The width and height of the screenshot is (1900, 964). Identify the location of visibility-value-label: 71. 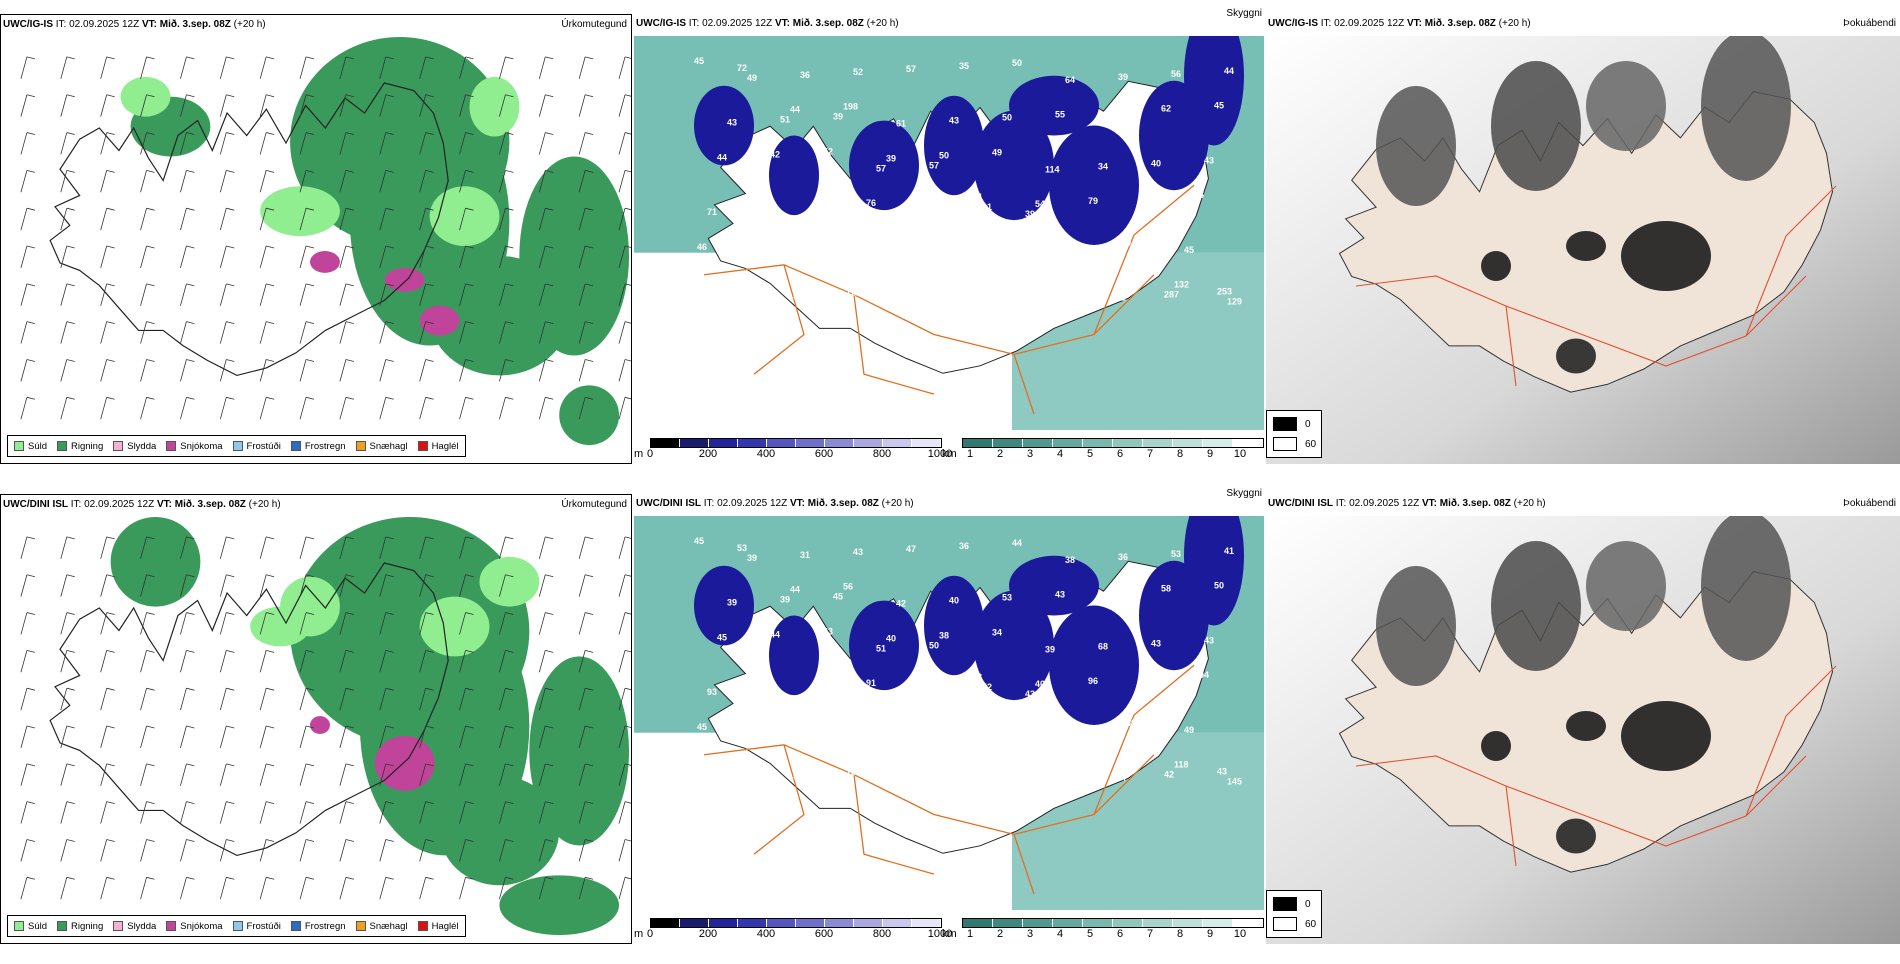
(712, 212).